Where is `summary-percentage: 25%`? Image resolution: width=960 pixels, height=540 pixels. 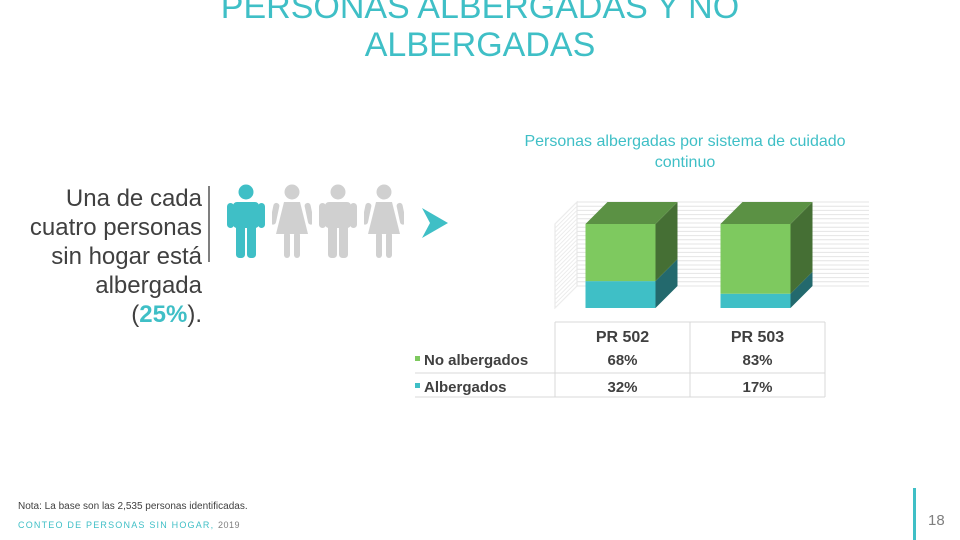 summary-percentage: 25% is located at coordinates (163, 314).